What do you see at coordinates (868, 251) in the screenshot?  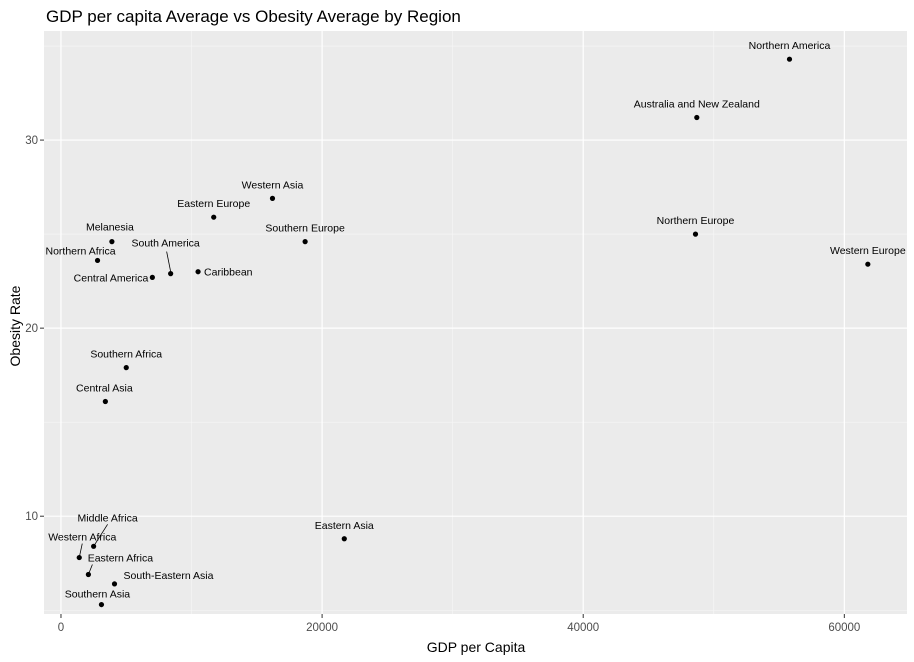 I see `point-label: Western Europe` at bounding box center [868, 251].